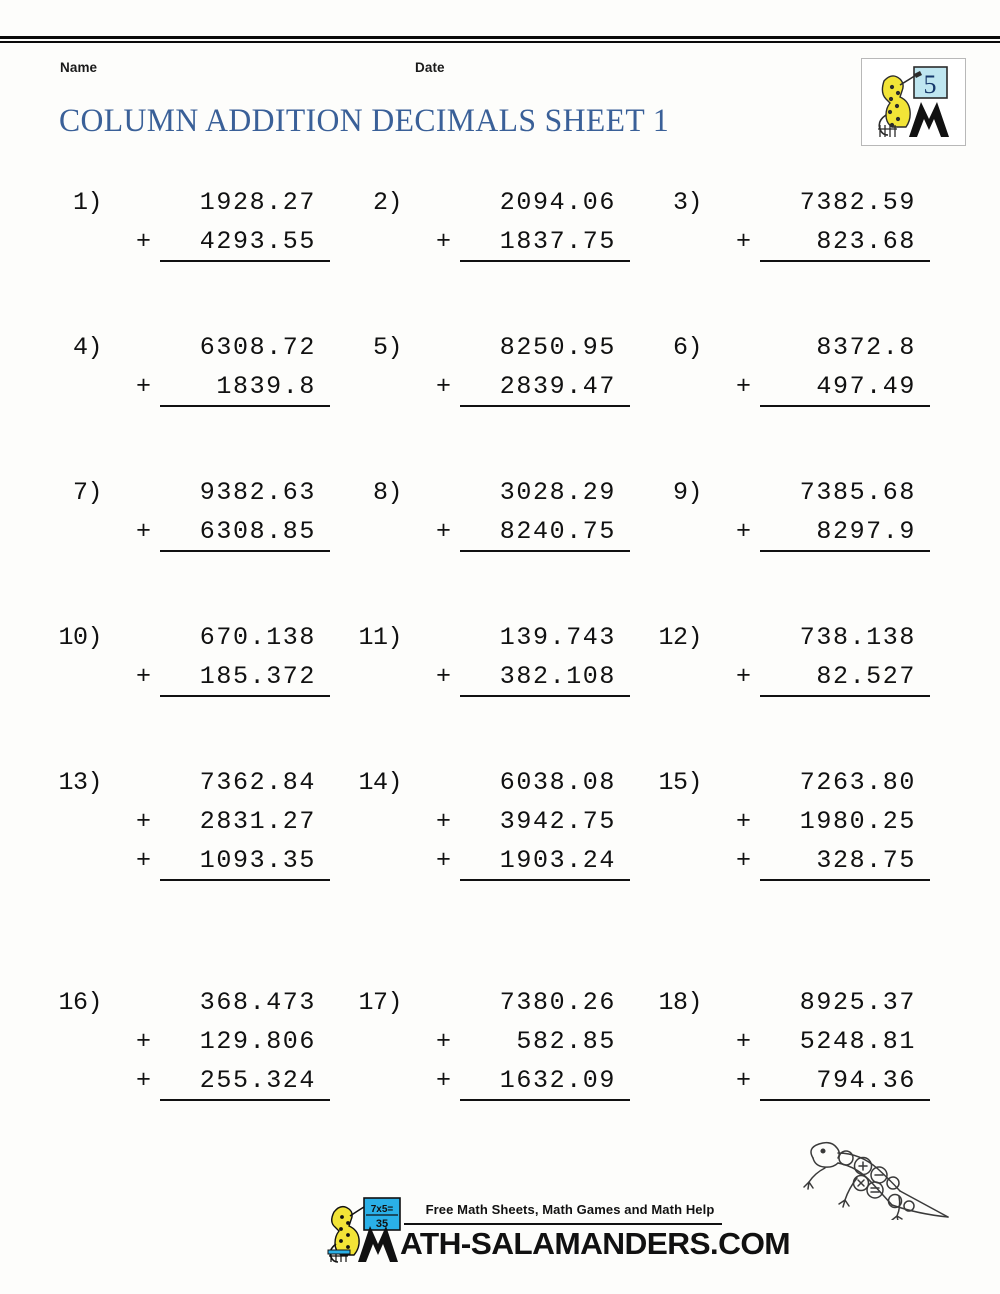  Describe the element at coordinates (687, 202) in the screenshot. I see `problem-number: 3)` at that location.